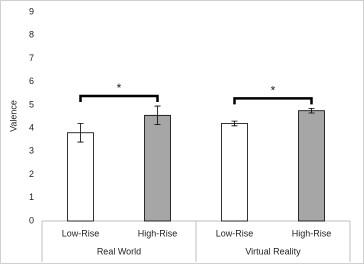 The height and width of the screenshot is (264, 364). Describe the element at coordinates (31, 174) in the screenshot. I see `y-tick-label: 2` at that location.